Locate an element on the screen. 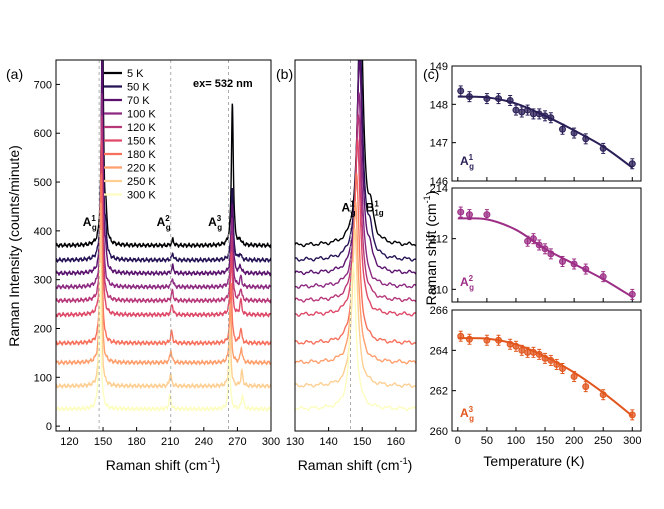 The height and width of the screenshot is (509, 664). y-tick-label: 100 is located at coordinates (43, 378).